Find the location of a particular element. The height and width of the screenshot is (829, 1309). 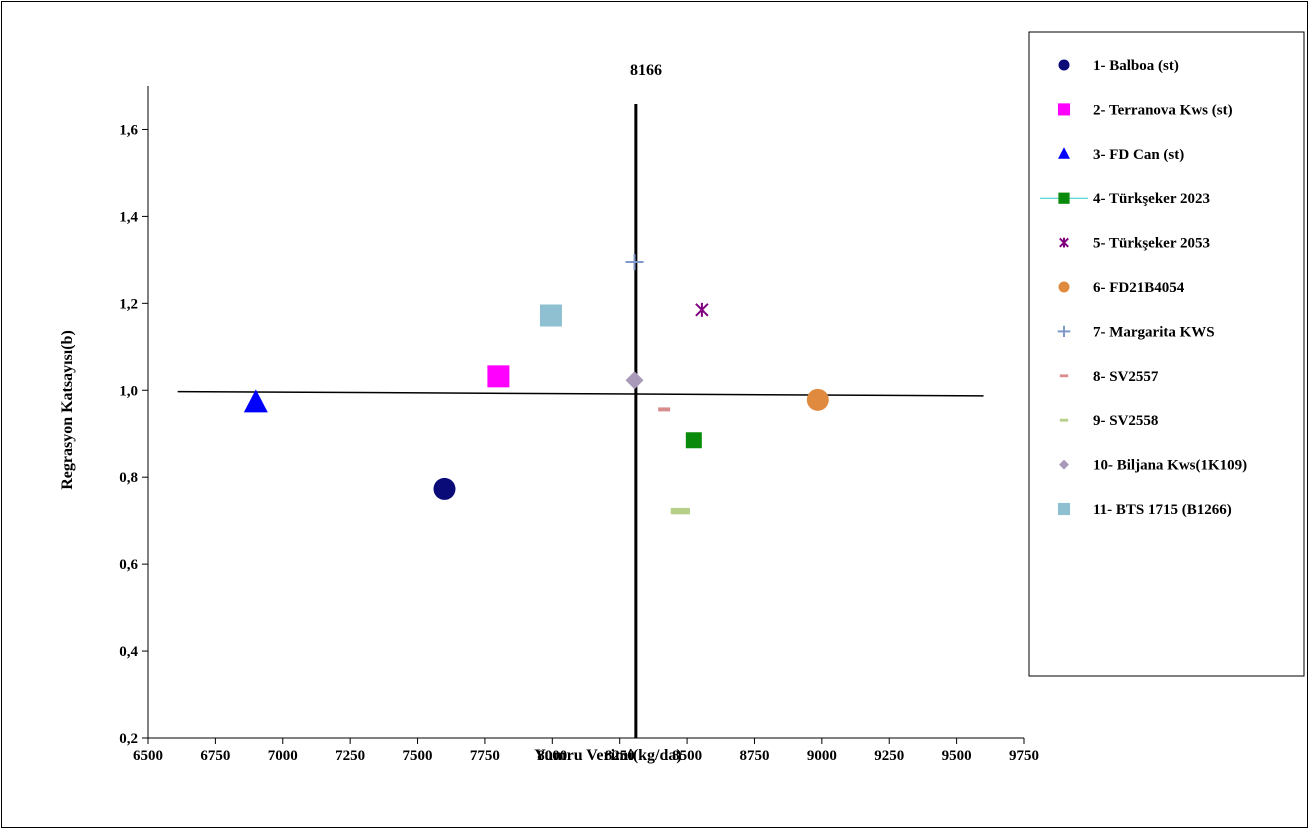

legend-item: 3- FD Can (st) is located at coordinates (1121, 155).